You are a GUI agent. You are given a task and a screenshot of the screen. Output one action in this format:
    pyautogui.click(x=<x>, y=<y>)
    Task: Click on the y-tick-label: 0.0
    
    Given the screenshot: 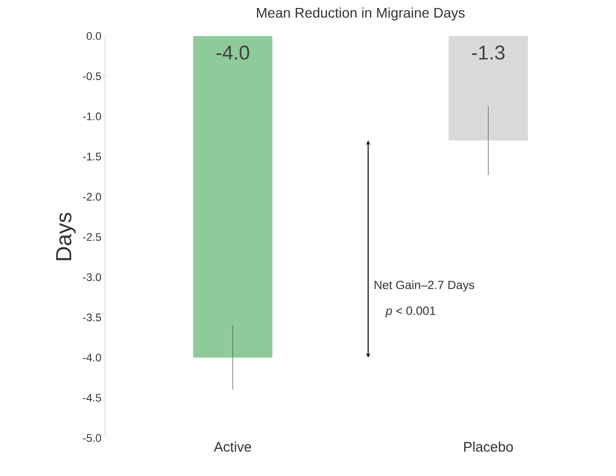 What is the action you would take?
    pyautogui.click(x=94, y=36)
    